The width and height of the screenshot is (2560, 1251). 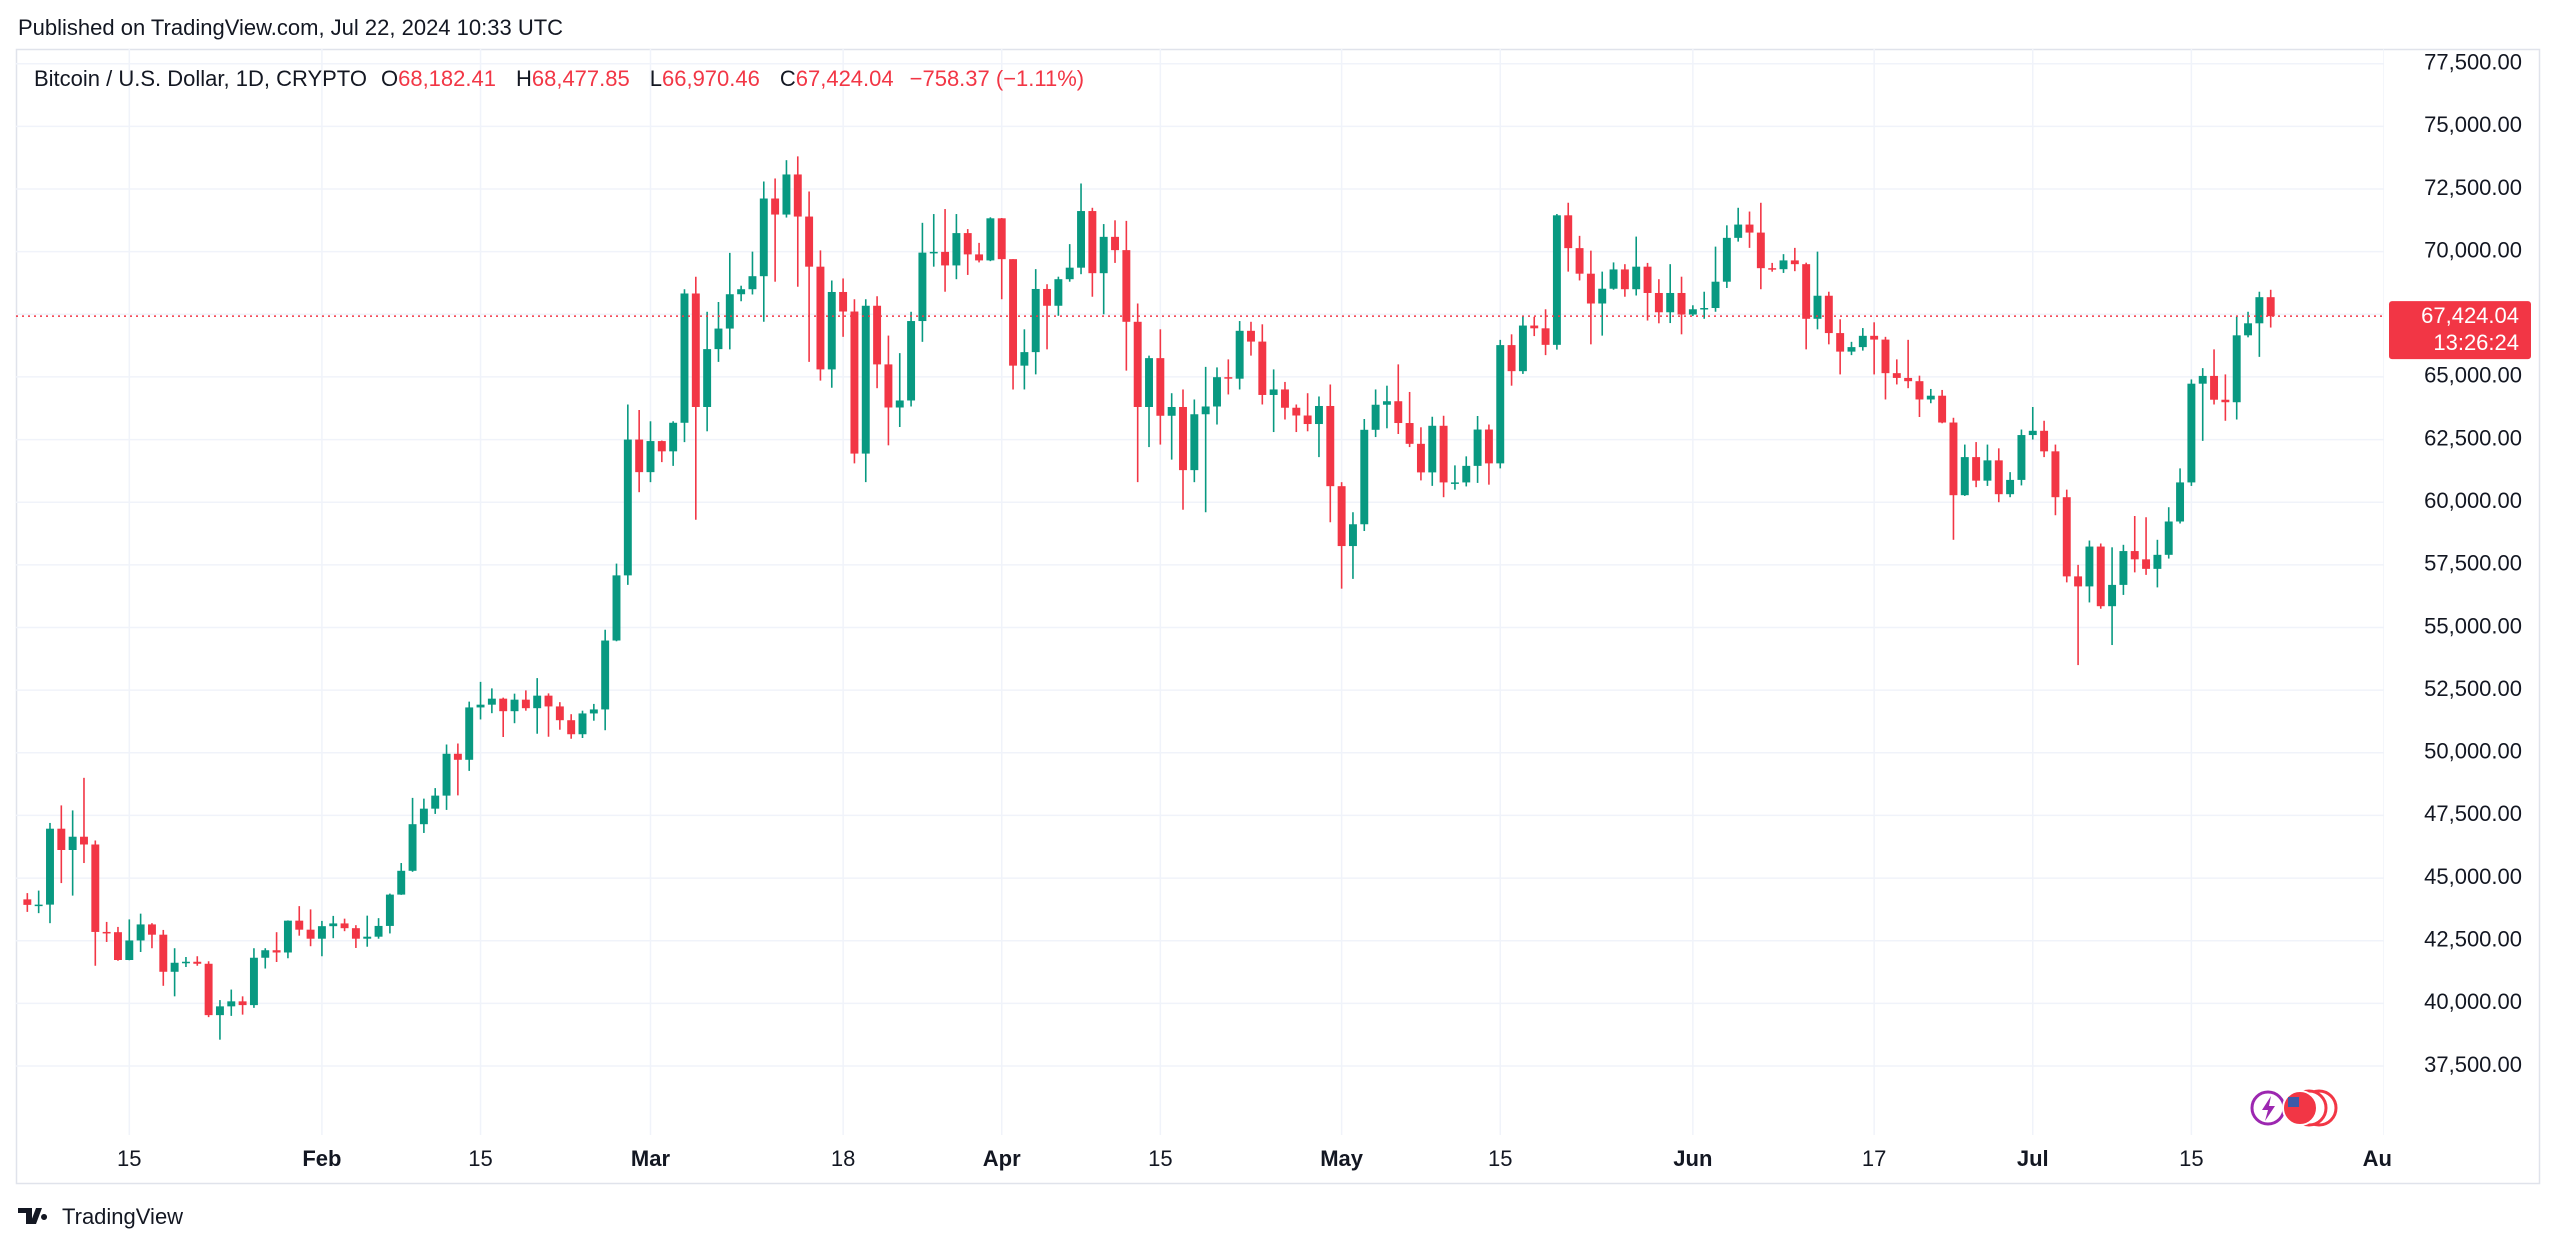 I want to click on icon-lightning-bolt, so click(x=2268, y=1108).